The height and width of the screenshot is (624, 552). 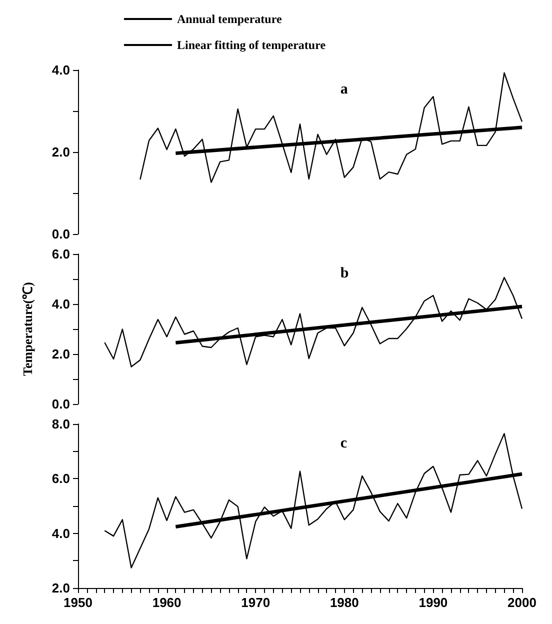 What do you see at coordinates (344, 274) in the screenshot?
I see `annotation: b` at bounding box center [344, 274].